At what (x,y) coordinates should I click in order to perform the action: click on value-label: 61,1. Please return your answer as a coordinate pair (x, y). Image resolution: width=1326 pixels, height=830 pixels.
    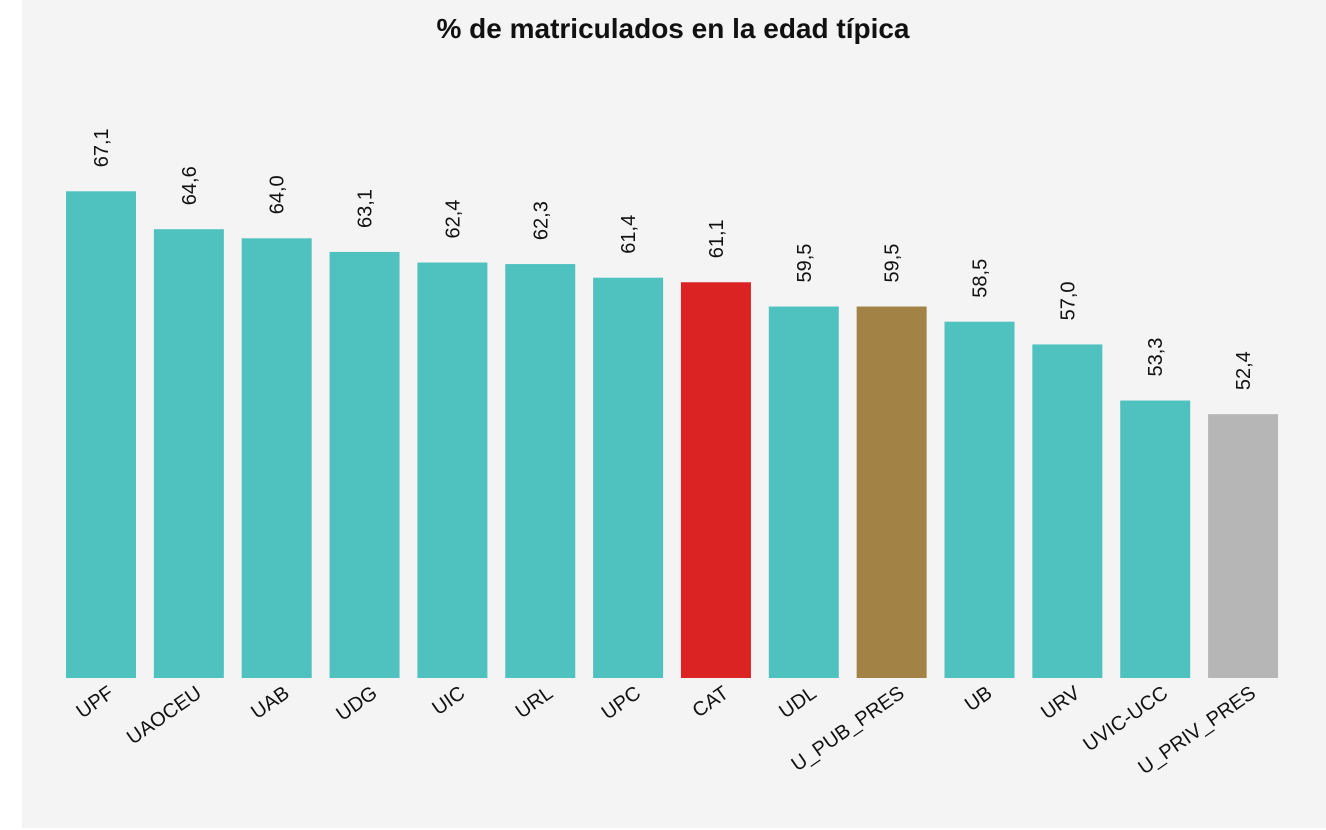
    Looking at the image, I should click on (717, 238).